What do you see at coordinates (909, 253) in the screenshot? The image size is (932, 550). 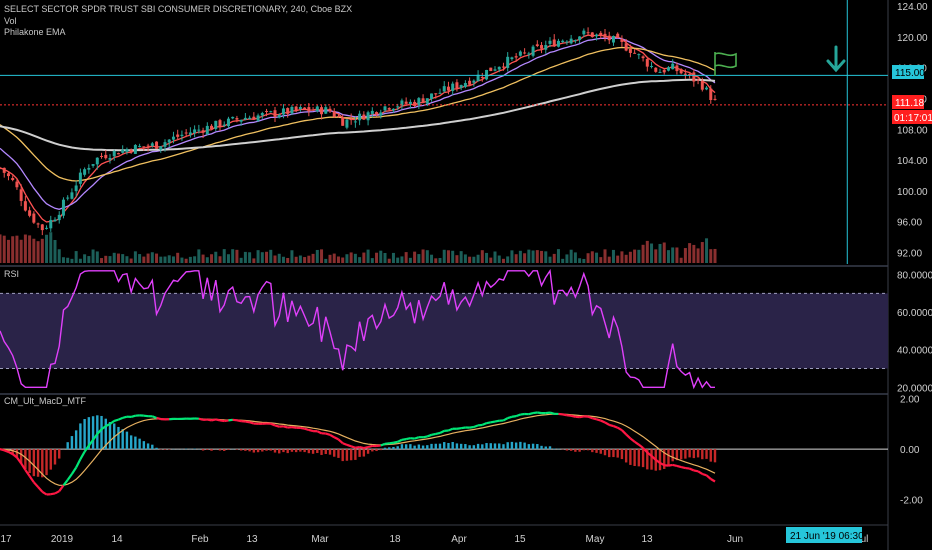 I see `y-tick-label: 92.00` at bounding box center [909, 253].